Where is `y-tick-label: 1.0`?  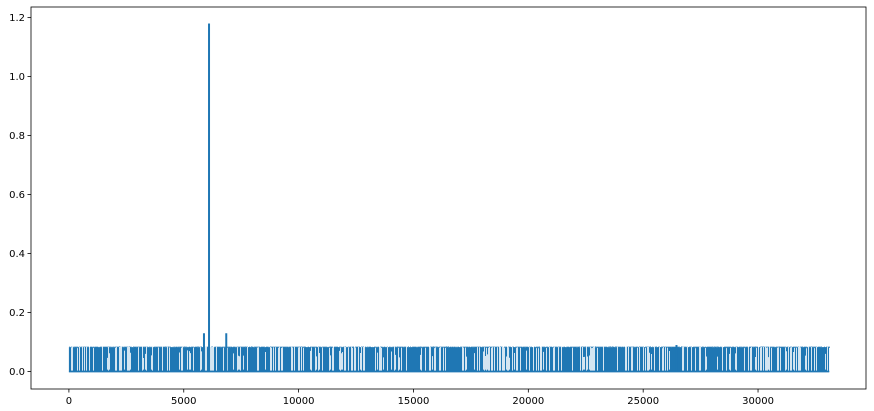
y-tick-label: 1.0 is located at coordinates (17, 77).